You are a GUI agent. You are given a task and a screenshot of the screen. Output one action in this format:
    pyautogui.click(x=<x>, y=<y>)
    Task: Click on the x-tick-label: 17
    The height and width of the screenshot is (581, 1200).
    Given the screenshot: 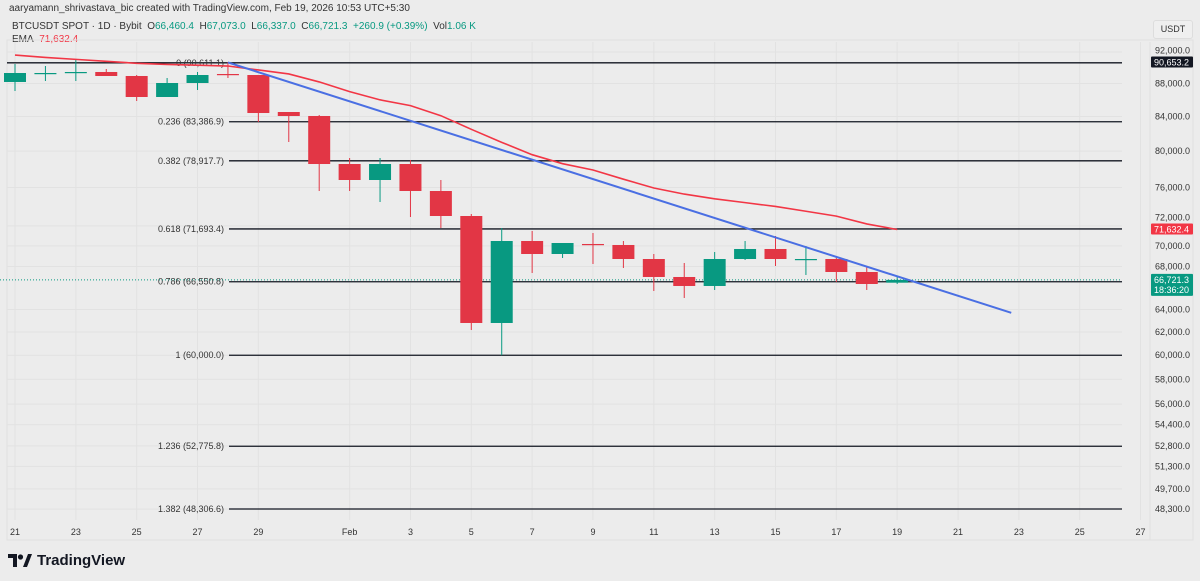 What is the action you would take?
    pyautogui.click(x=836, y=532)
    